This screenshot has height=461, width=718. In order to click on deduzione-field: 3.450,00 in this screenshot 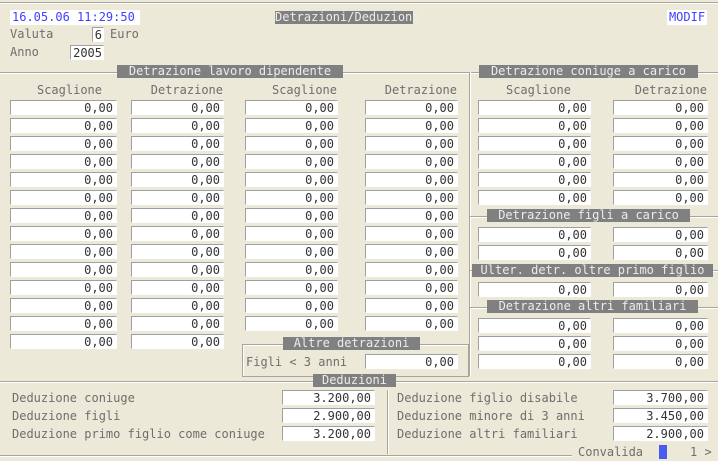, I will do `click(660, 415)`.